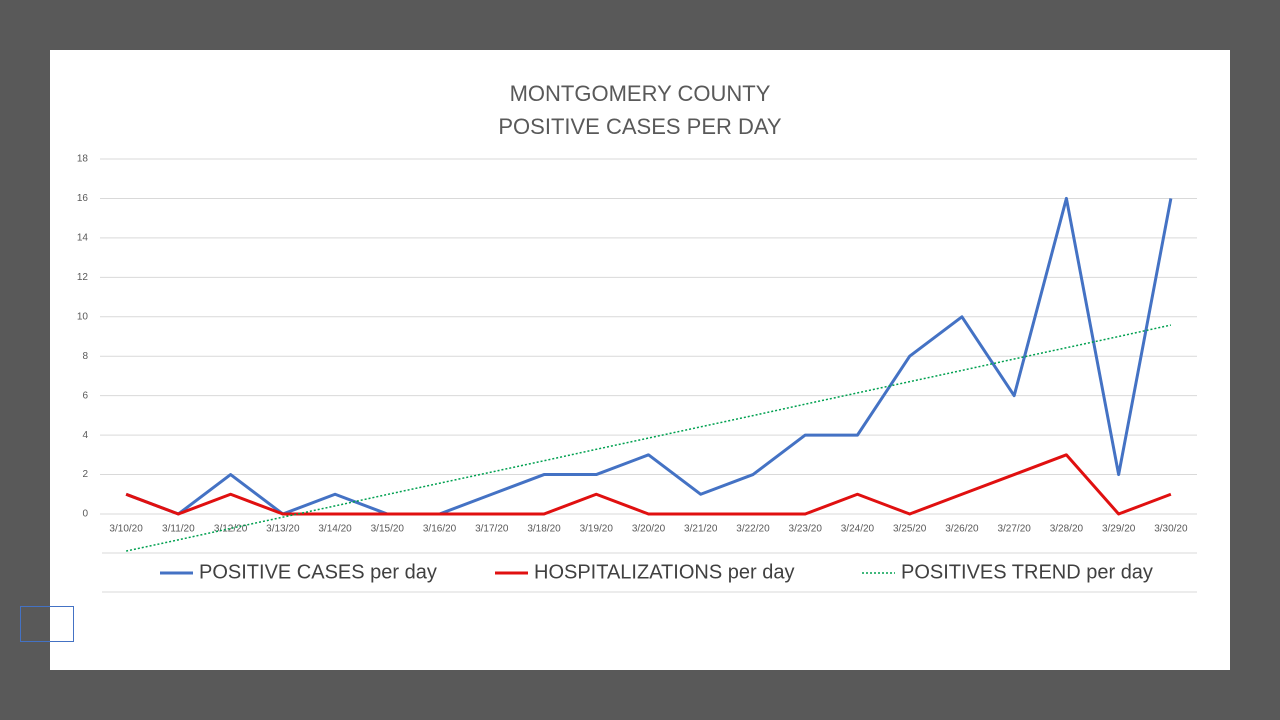  I want to click on x-tick-label: 3/23/20, so click(806, 529).